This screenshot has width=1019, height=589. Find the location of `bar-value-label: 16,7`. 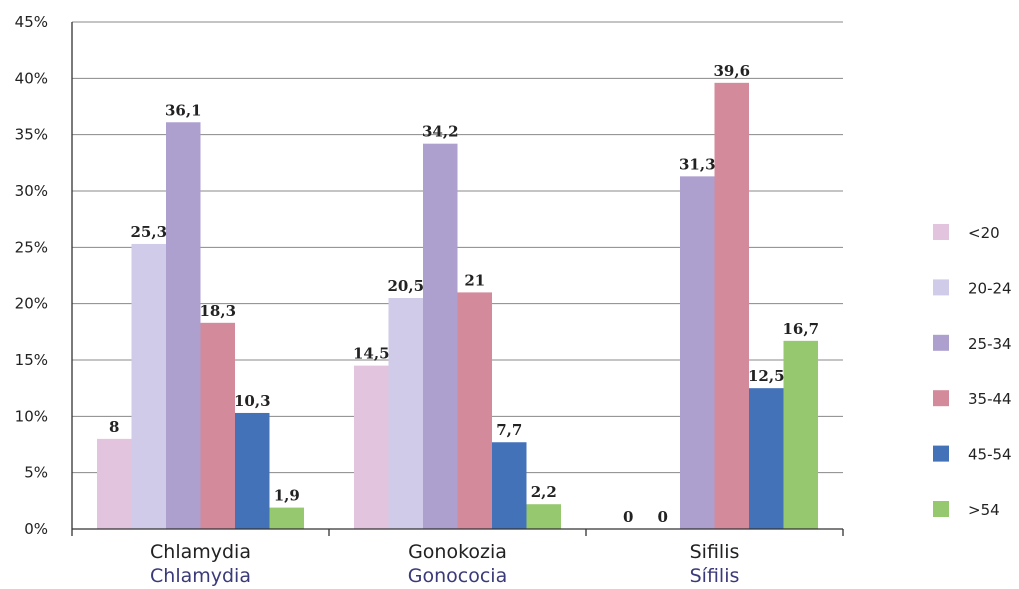

bar-value-label: 16,7 is located at coordinates (800, 329).